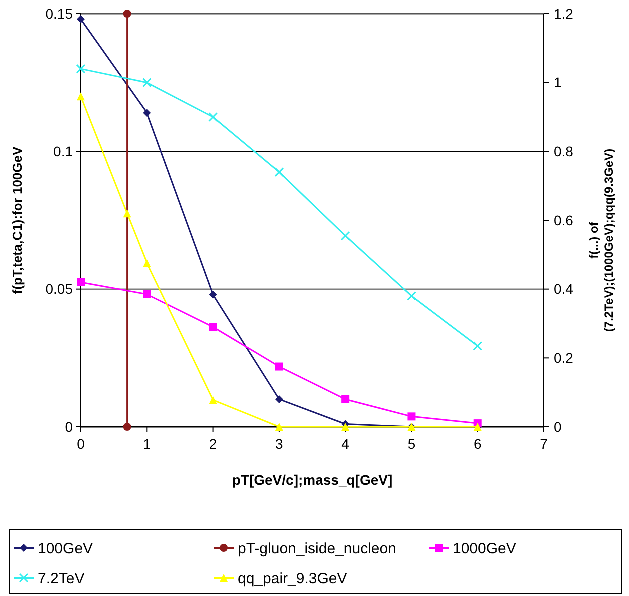  Describe the element at coordinates (317, 549) in the screenshot. I see `legend-label: pT-gluon_iside_nucleon` at that location.